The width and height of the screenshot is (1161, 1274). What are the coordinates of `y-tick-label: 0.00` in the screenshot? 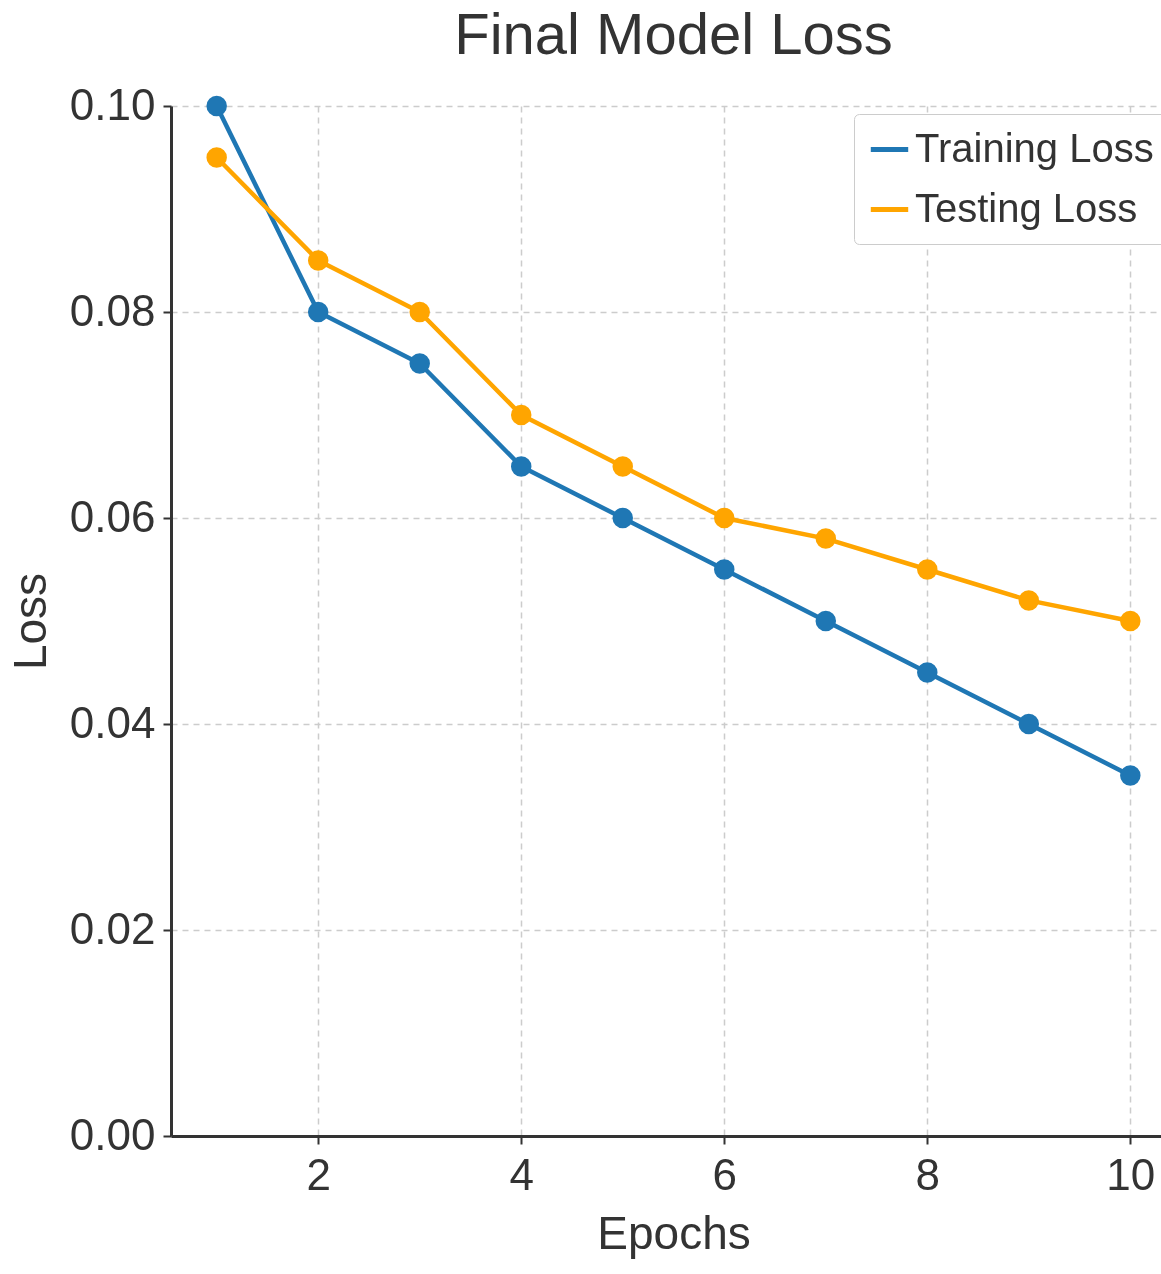 It's located at (112, 1134).